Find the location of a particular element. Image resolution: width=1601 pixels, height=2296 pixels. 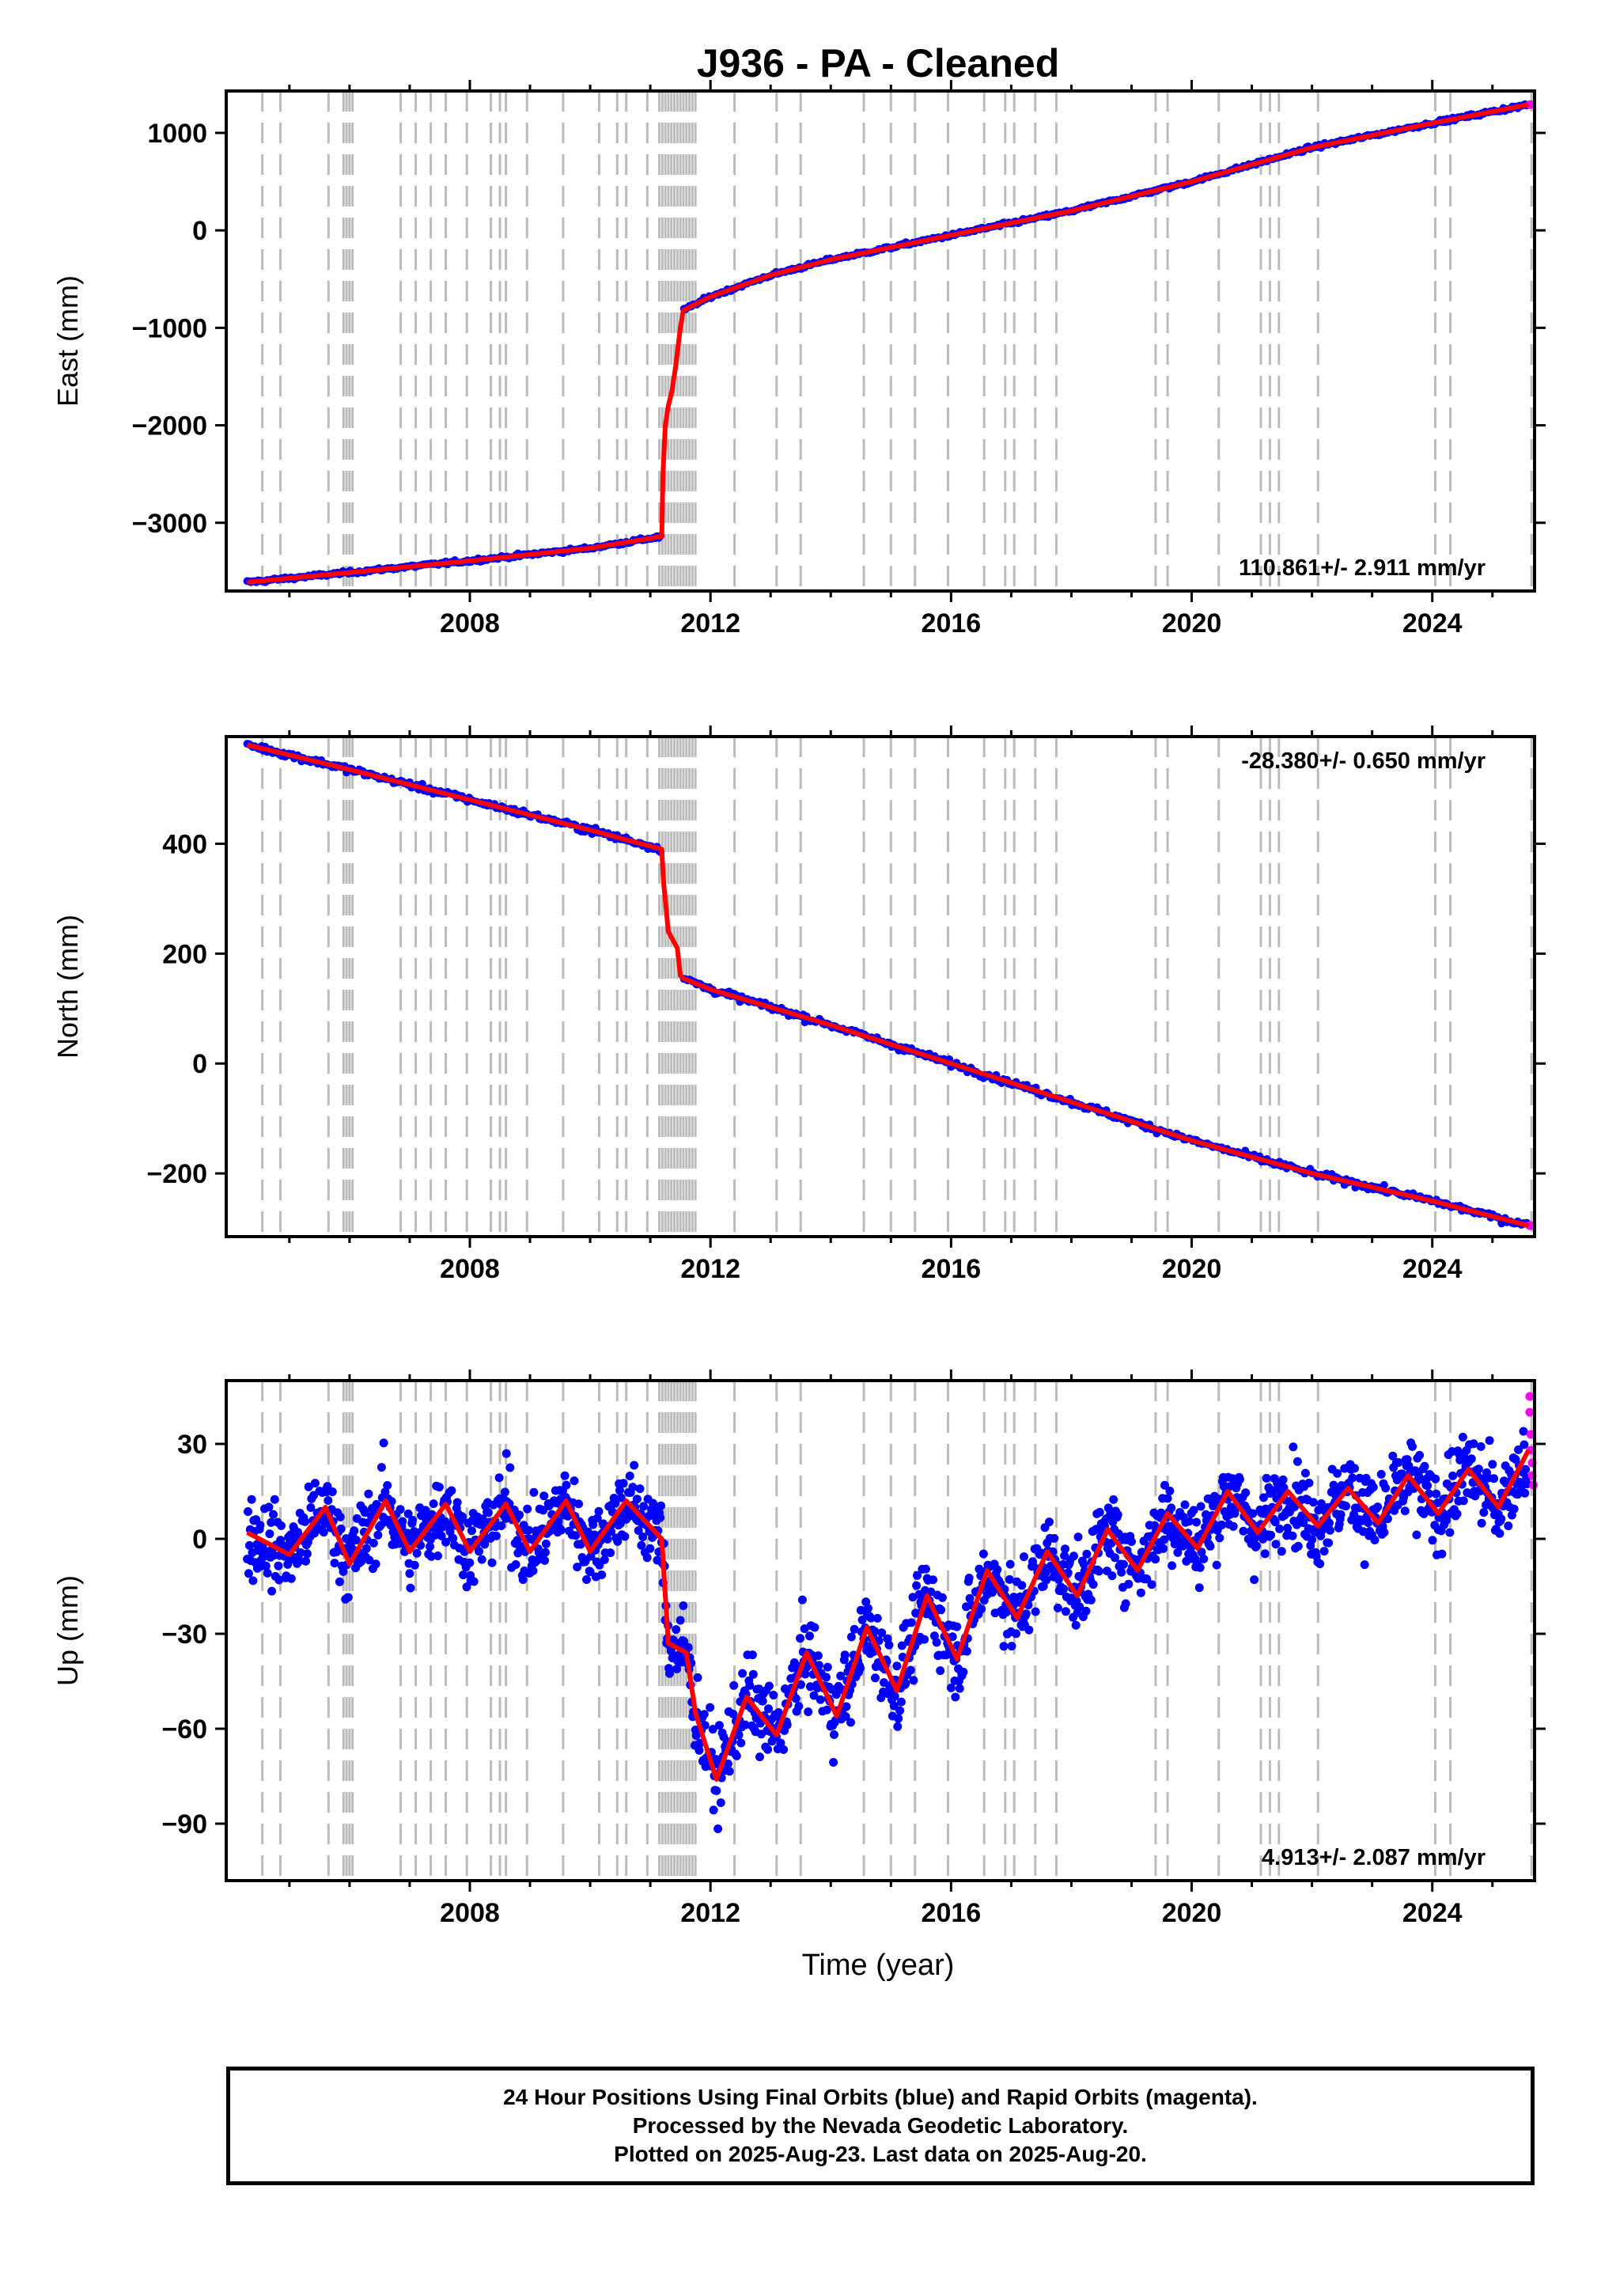

x-tick-label: 2020 is located at coordinates (1192, 623).